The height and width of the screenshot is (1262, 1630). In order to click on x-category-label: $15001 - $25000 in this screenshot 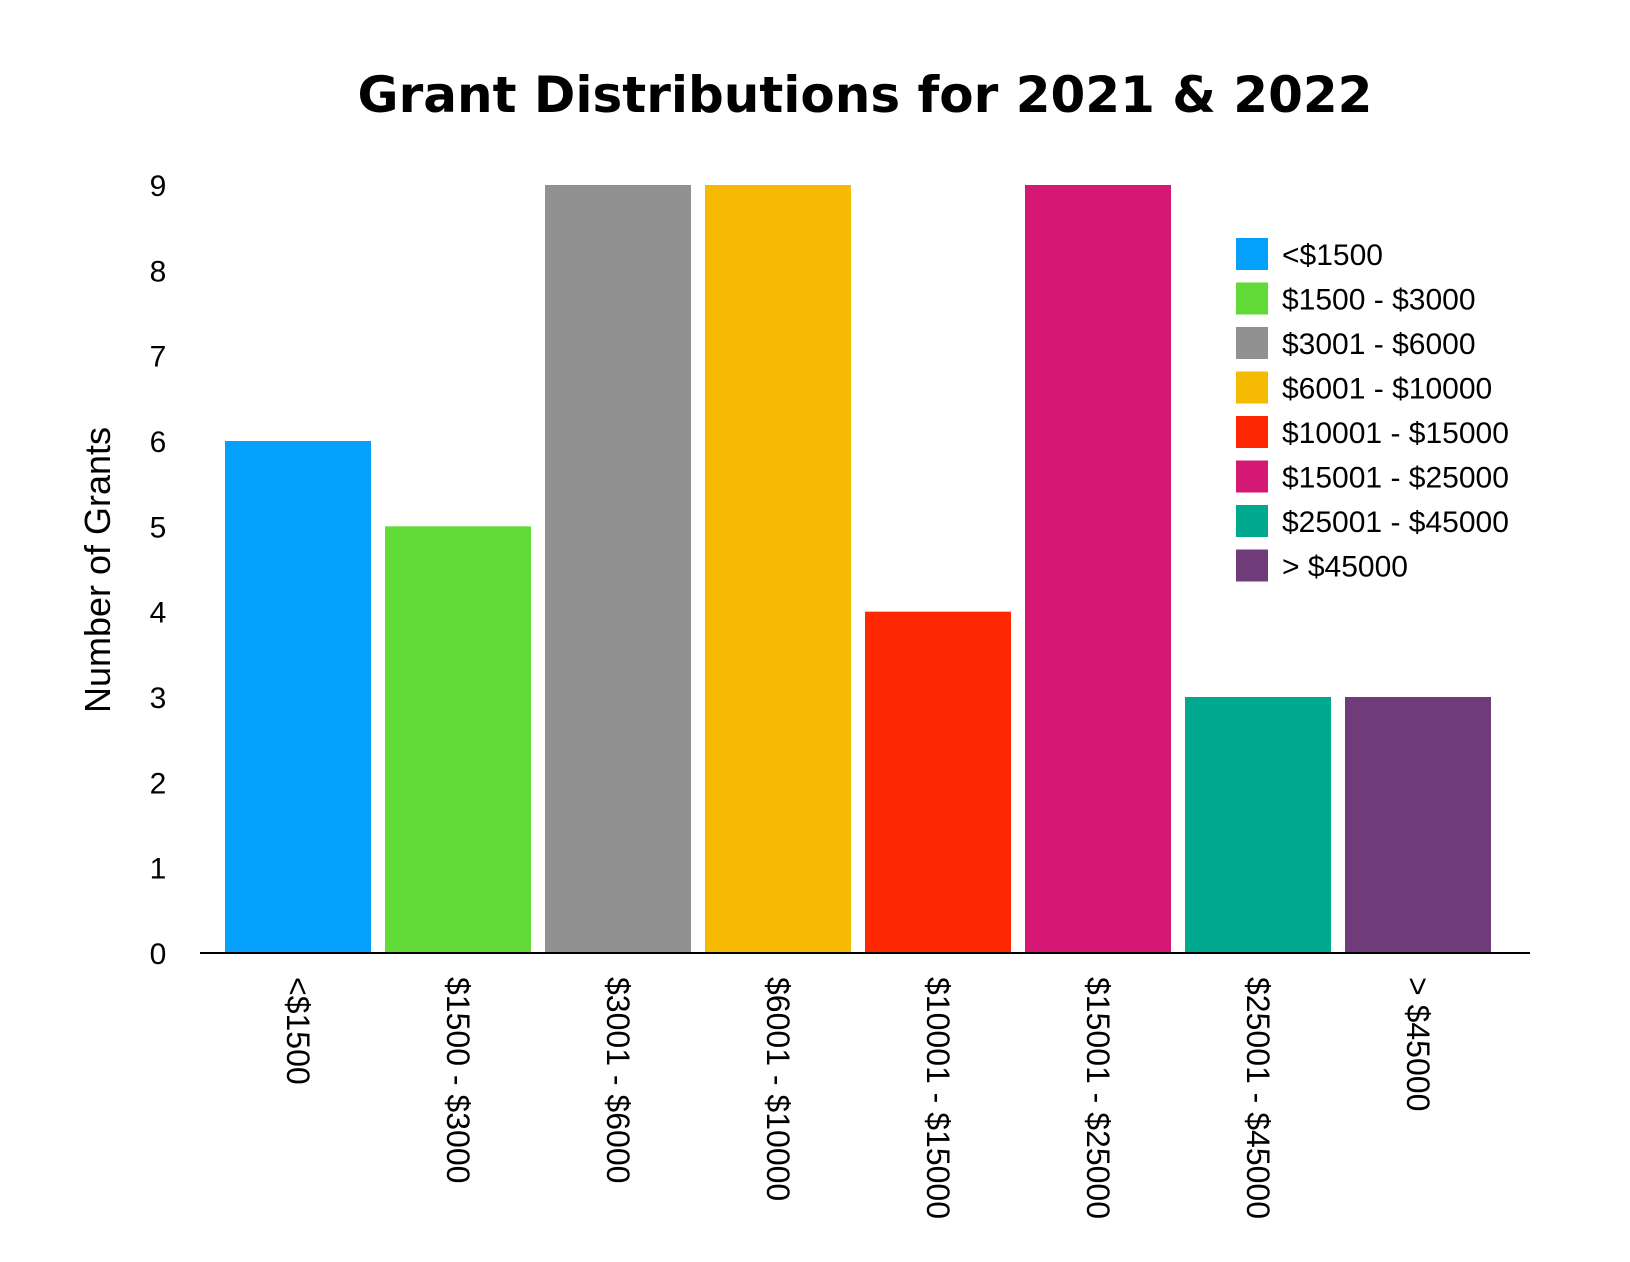, I will do `click(1098, 1098)`.